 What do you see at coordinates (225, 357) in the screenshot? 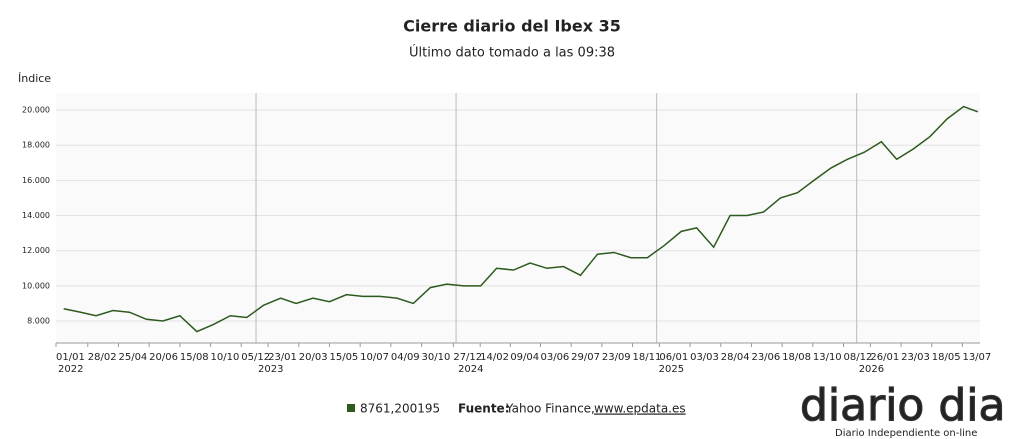
I see `x-tick-label: 10/10` at bounding box center [225, 357].